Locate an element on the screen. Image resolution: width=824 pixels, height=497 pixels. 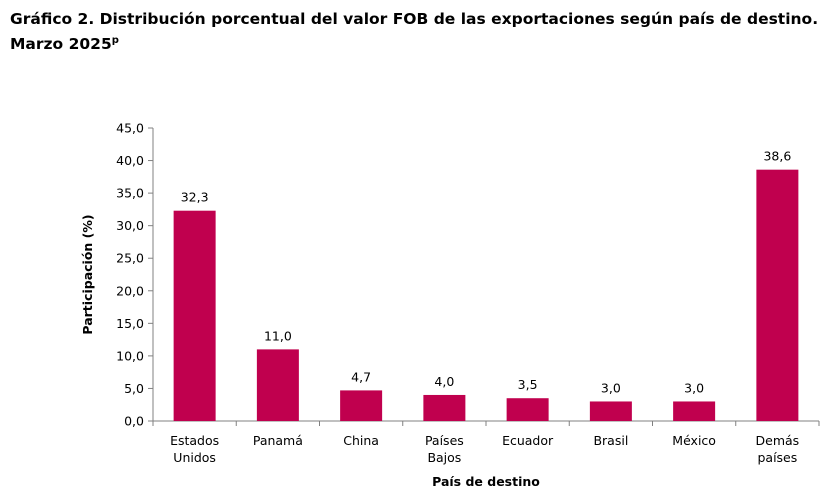
x-category-label: países is located at coordinates (777, 457).